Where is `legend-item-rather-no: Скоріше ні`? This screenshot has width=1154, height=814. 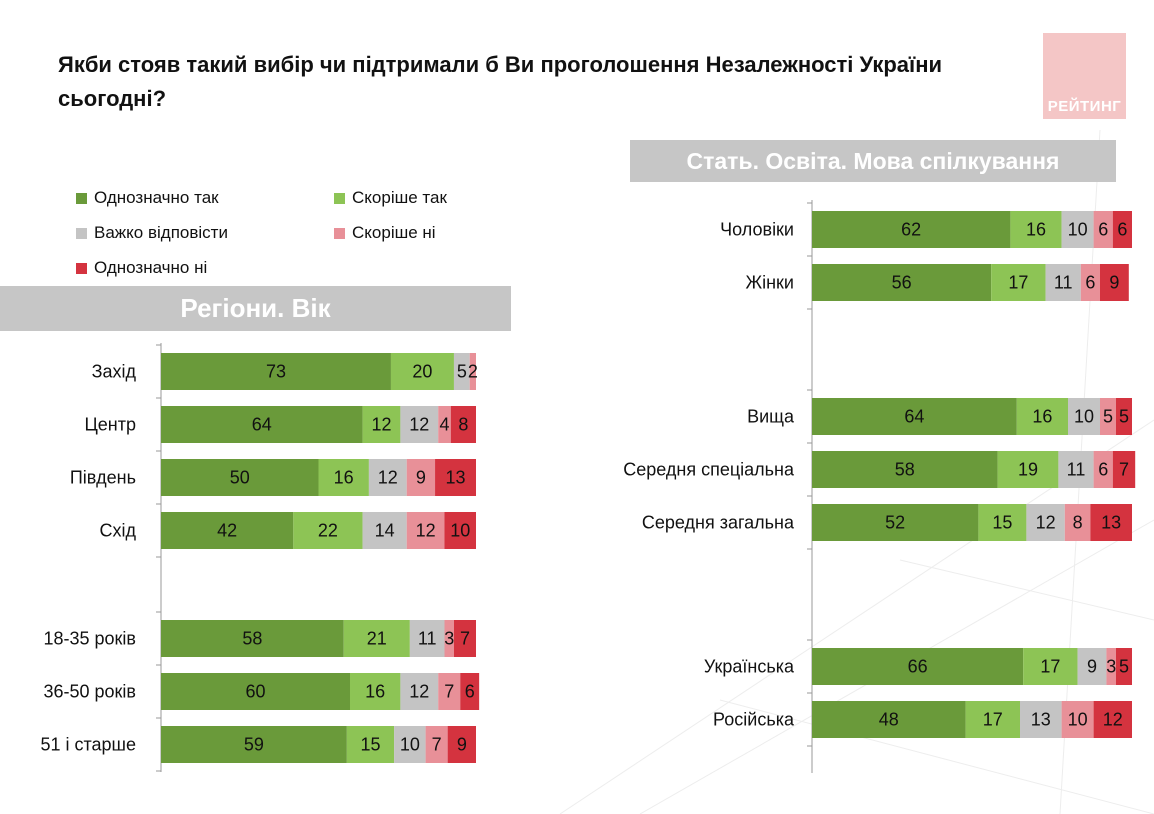 legend-item-rather-no: Скоріше ні is located at coordinates (385, 233).